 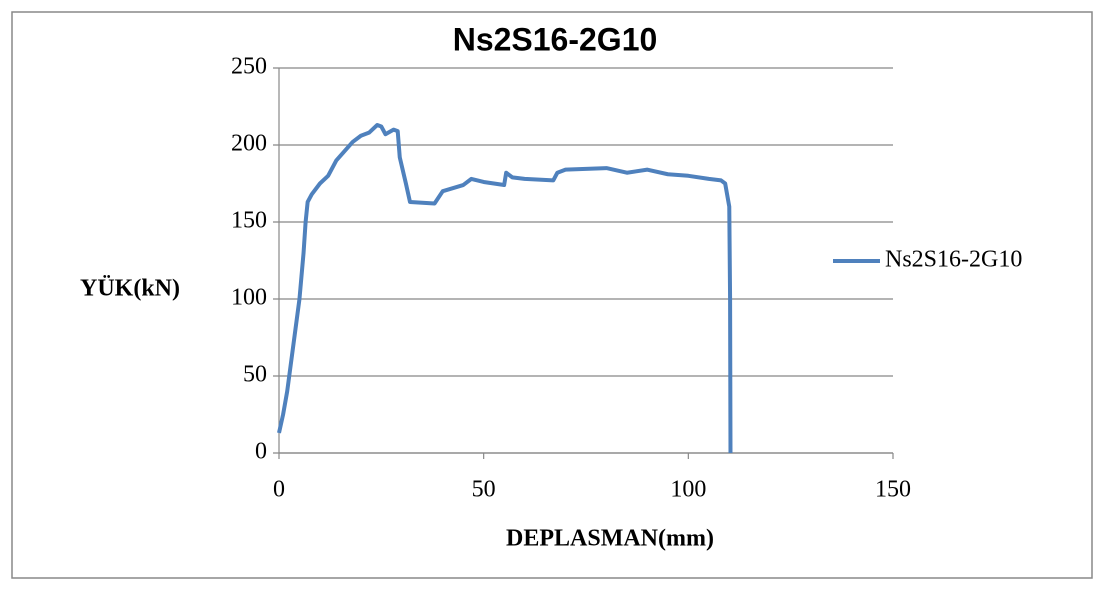 I want to click on y-tick-label: 250, so click(x=249, y=67).